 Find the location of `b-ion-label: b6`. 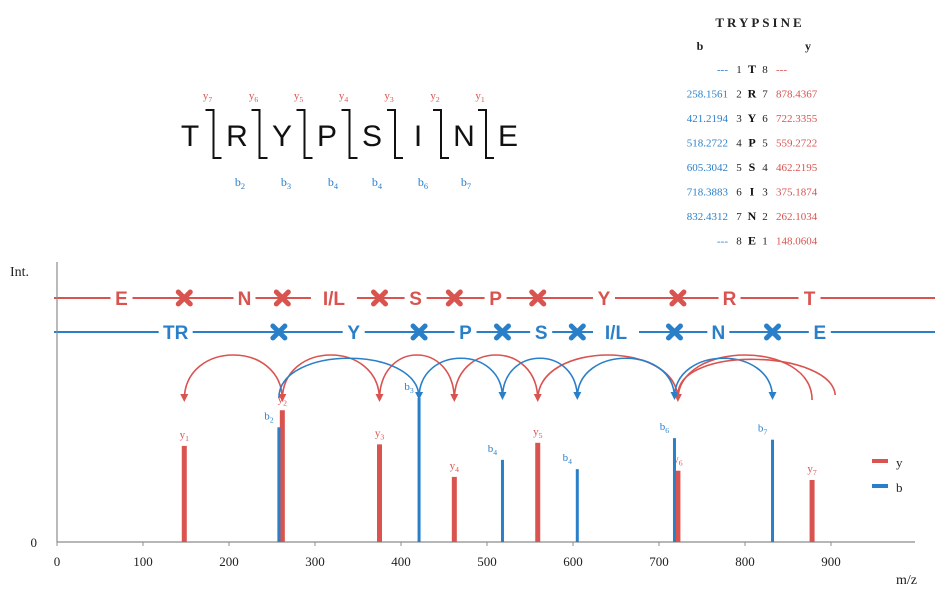

b-ion-label: b6 is located at coordinates (423, 183).